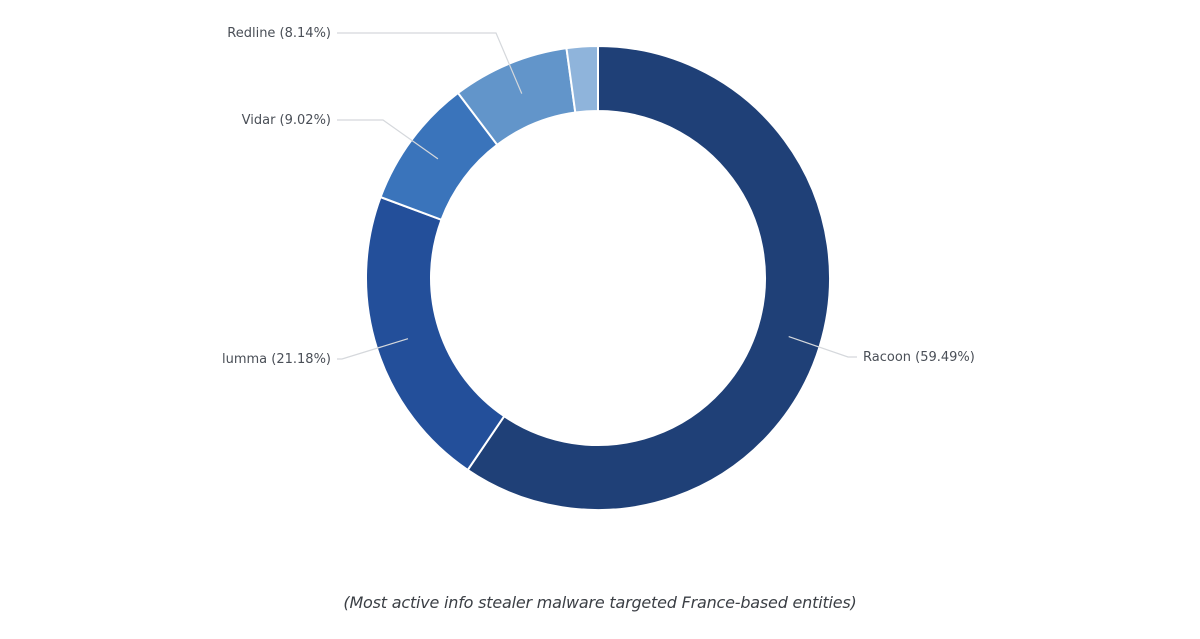 The image size is (1200, 639). Describe the element at coordinates (919, 357) in the screenshot. I see `slice-label-1: Racoon (59.49%)` at that location.